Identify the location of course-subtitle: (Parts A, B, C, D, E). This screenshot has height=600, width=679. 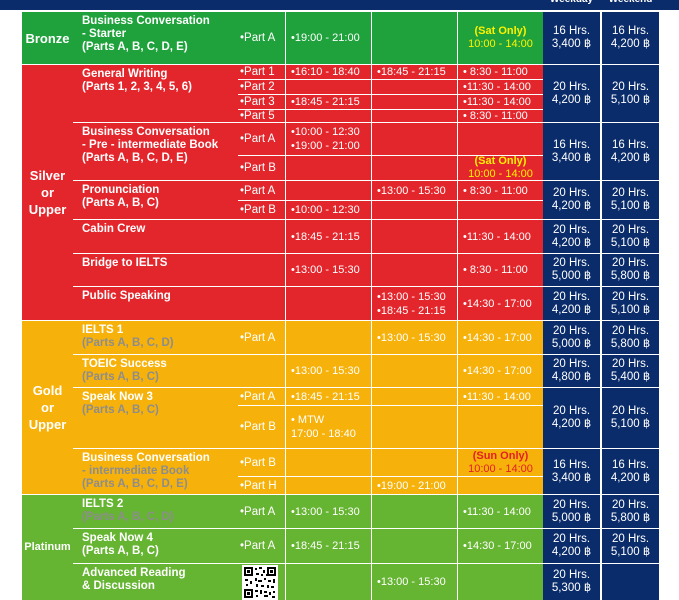
(135, 158).